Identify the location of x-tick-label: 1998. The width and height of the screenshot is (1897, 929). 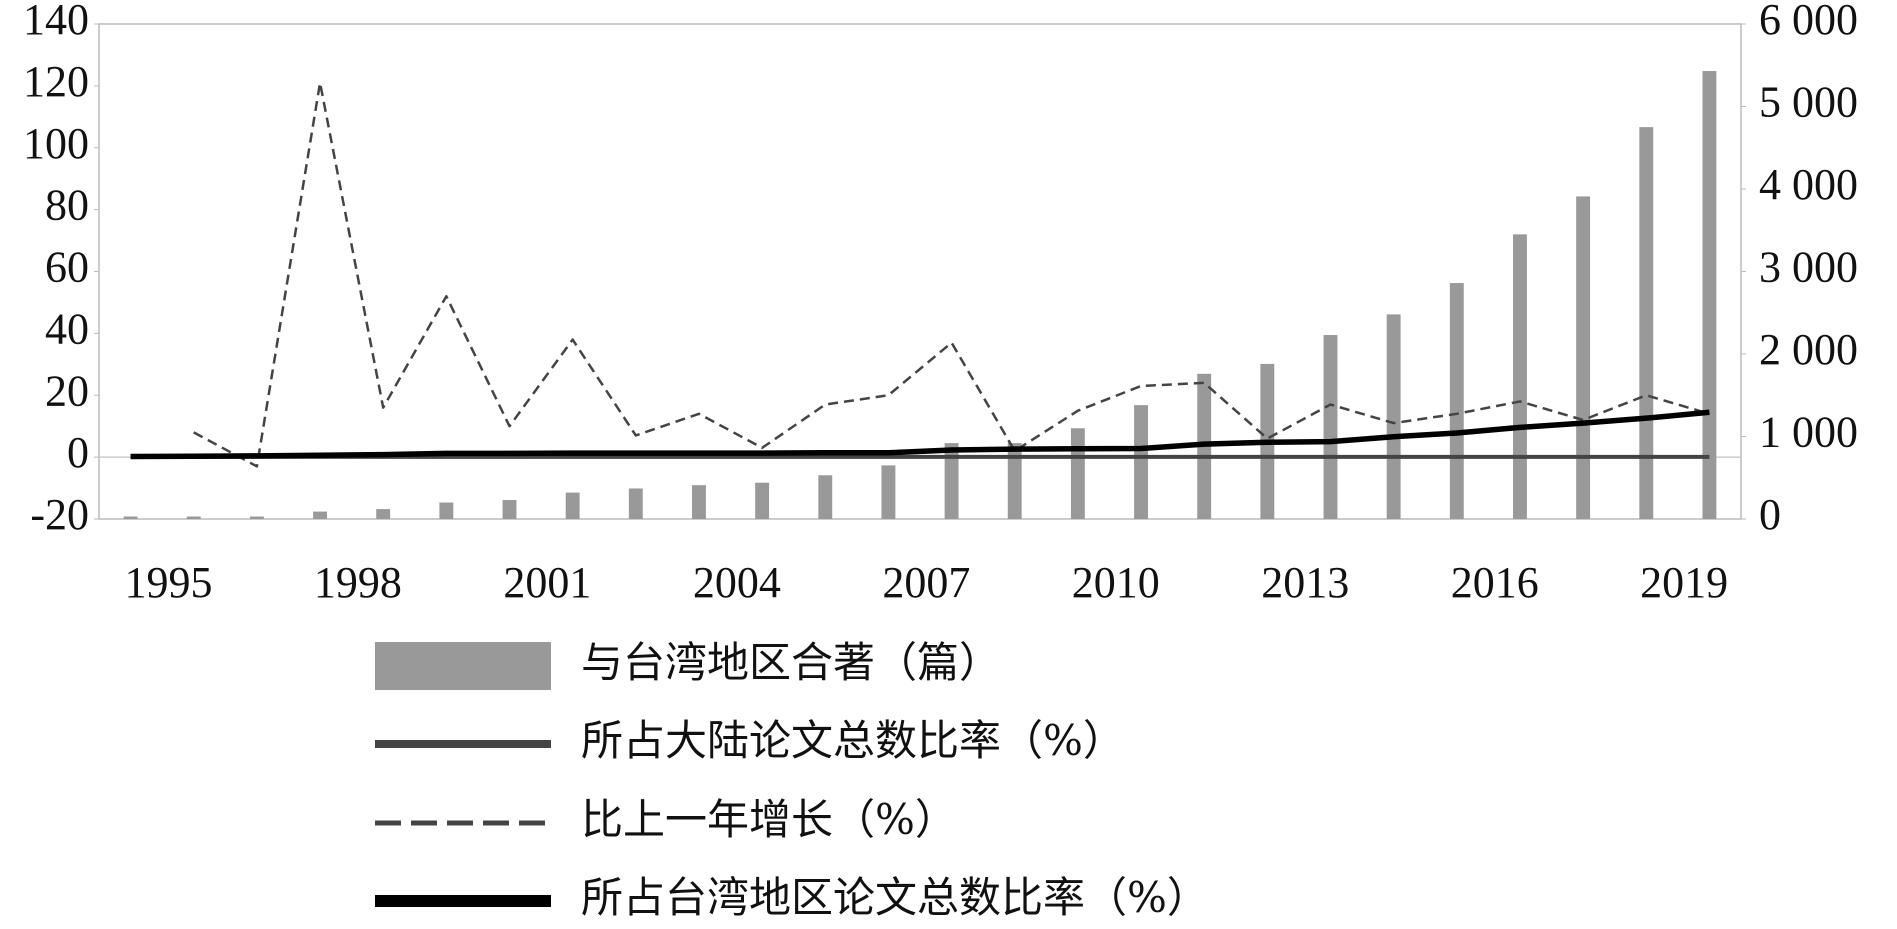
(358, 582).